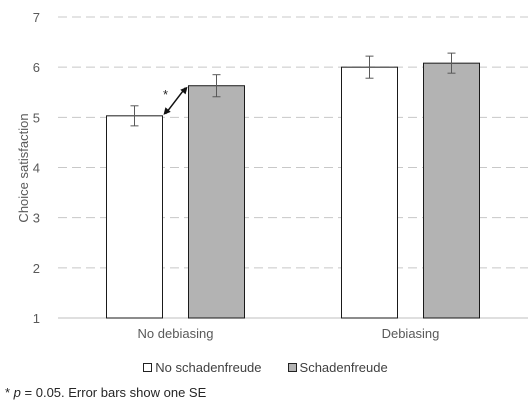  What do you see at coordinates (369, 192) in the screenshot?
I see `bar-debiasing-no-schadenfreude` at bounding box center [369, 192].